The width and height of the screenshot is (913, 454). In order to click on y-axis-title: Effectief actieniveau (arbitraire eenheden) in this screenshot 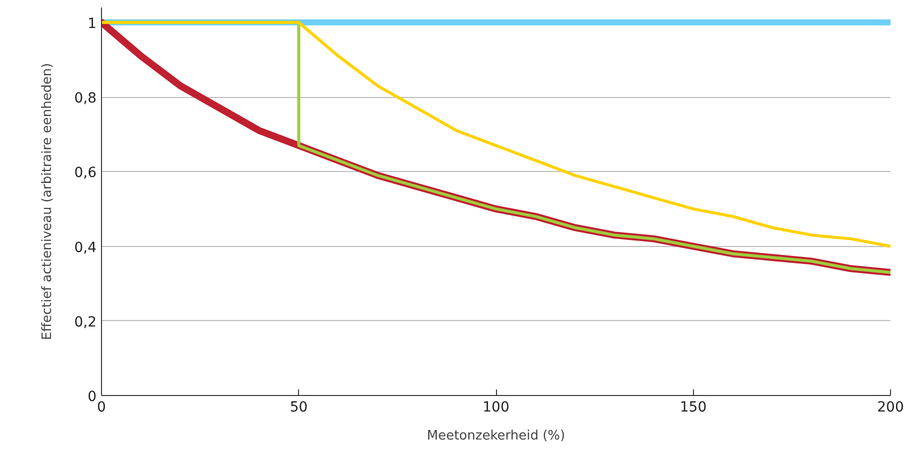, I will do `click(48, 201)`.